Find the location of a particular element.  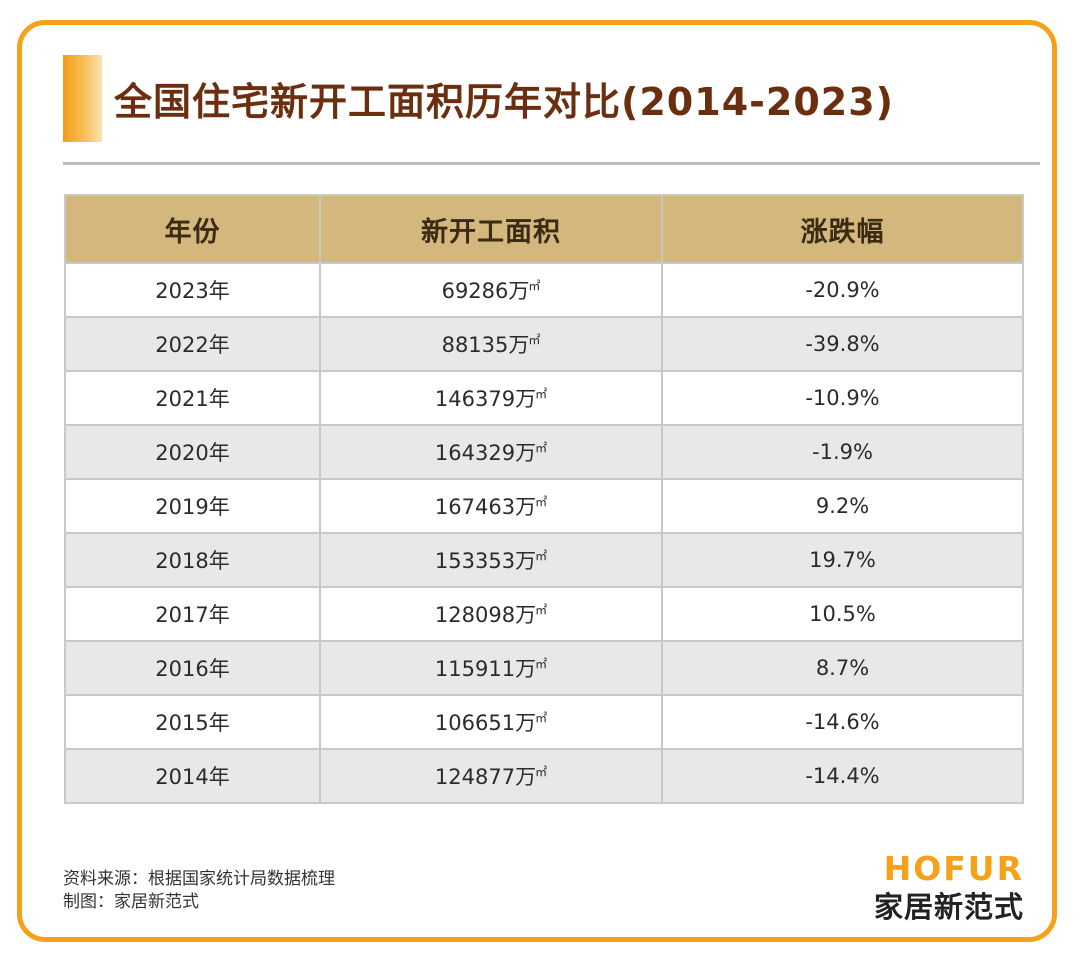

cell-area: 88135万㎡ is located at coordinates (491, 344).